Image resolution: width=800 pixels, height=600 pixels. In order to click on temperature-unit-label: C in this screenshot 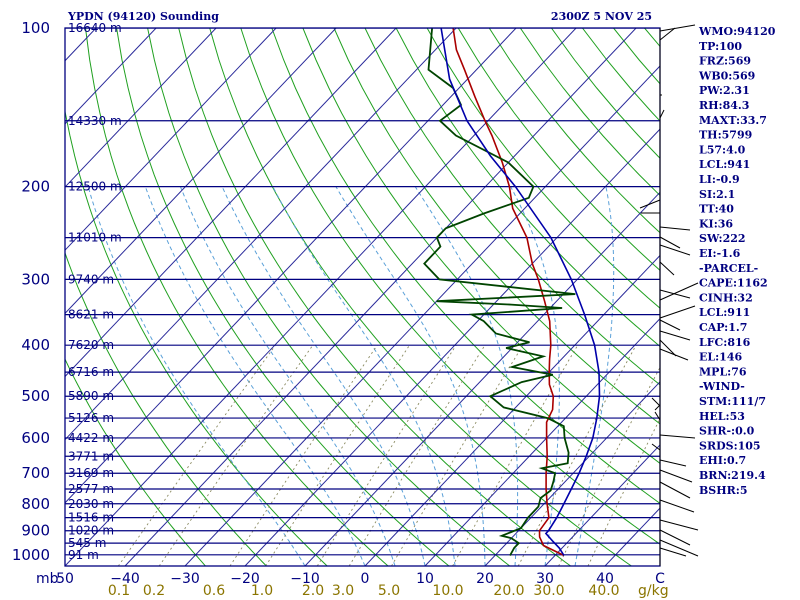, I will do `click(660, 579)`.